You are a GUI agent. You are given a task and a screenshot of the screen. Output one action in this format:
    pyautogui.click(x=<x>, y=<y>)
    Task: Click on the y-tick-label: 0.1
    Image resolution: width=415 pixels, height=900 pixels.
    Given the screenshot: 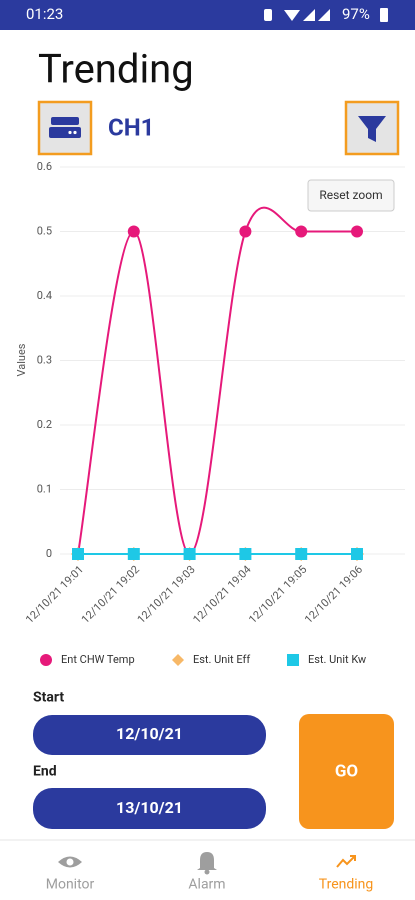 What is the action you would take?
    pyautogui.click(x=44, y=488)
    